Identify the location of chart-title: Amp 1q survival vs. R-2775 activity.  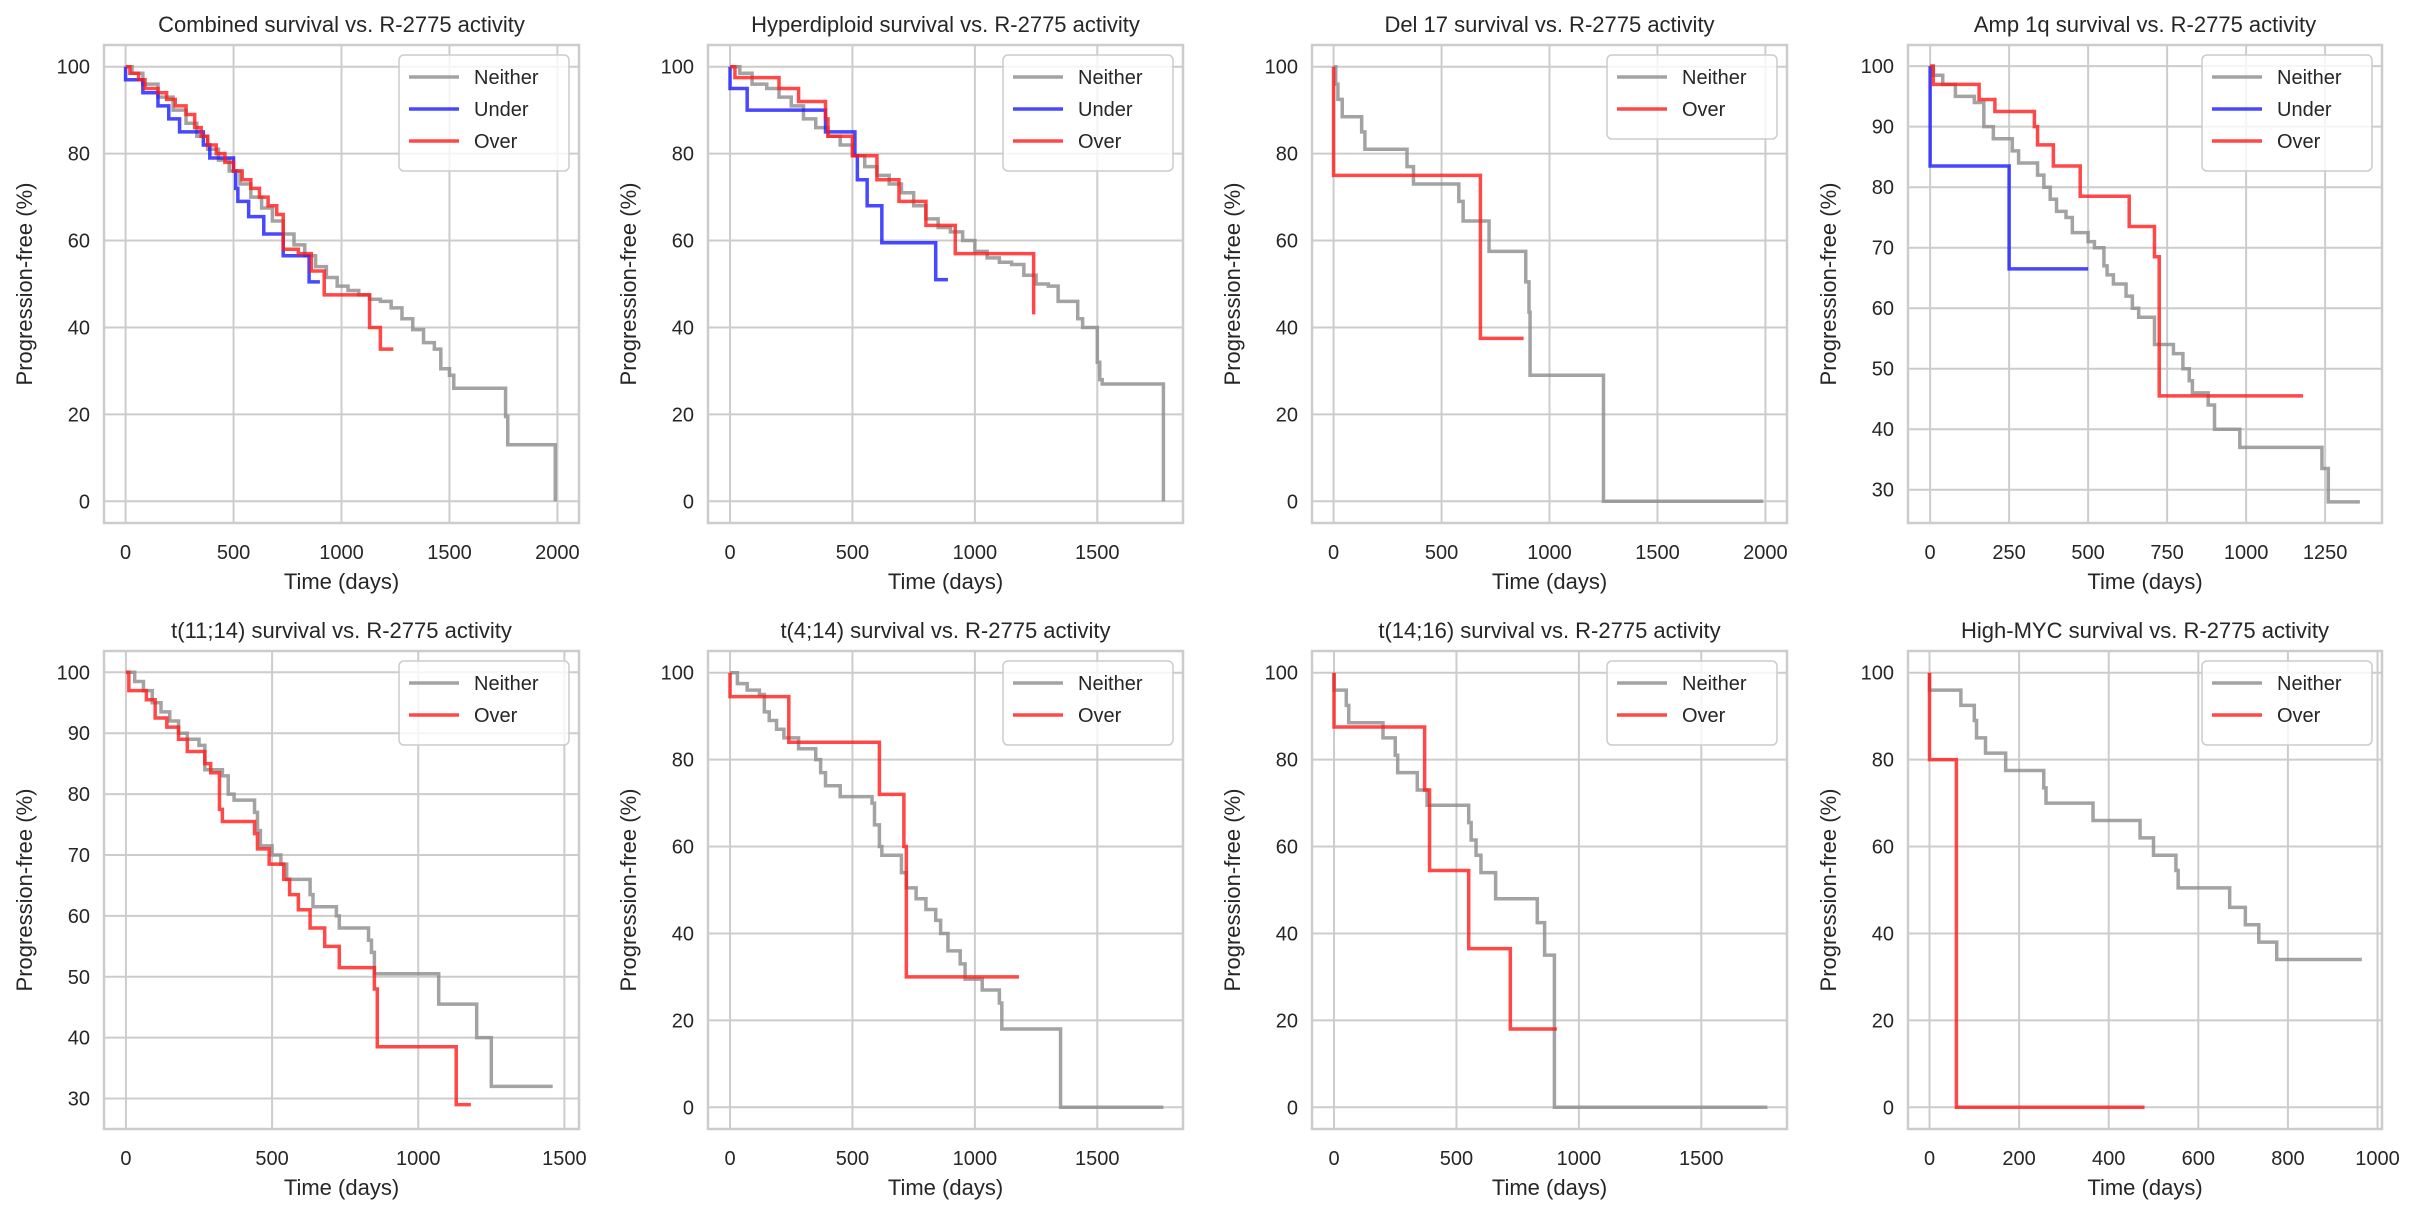
(2145, 24).